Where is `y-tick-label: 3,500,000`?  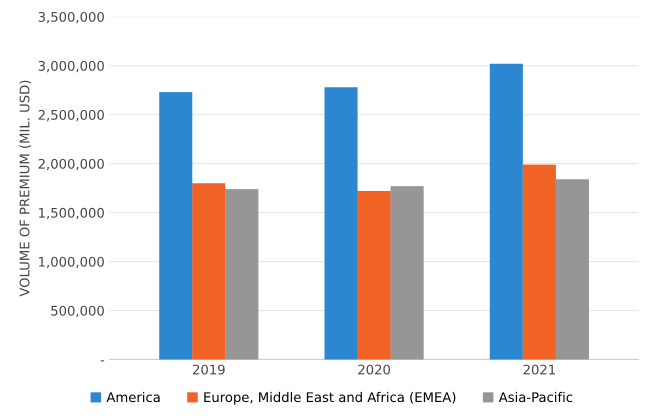
y-tick-label: 3,500,000 is located at coordinates (71, 18).